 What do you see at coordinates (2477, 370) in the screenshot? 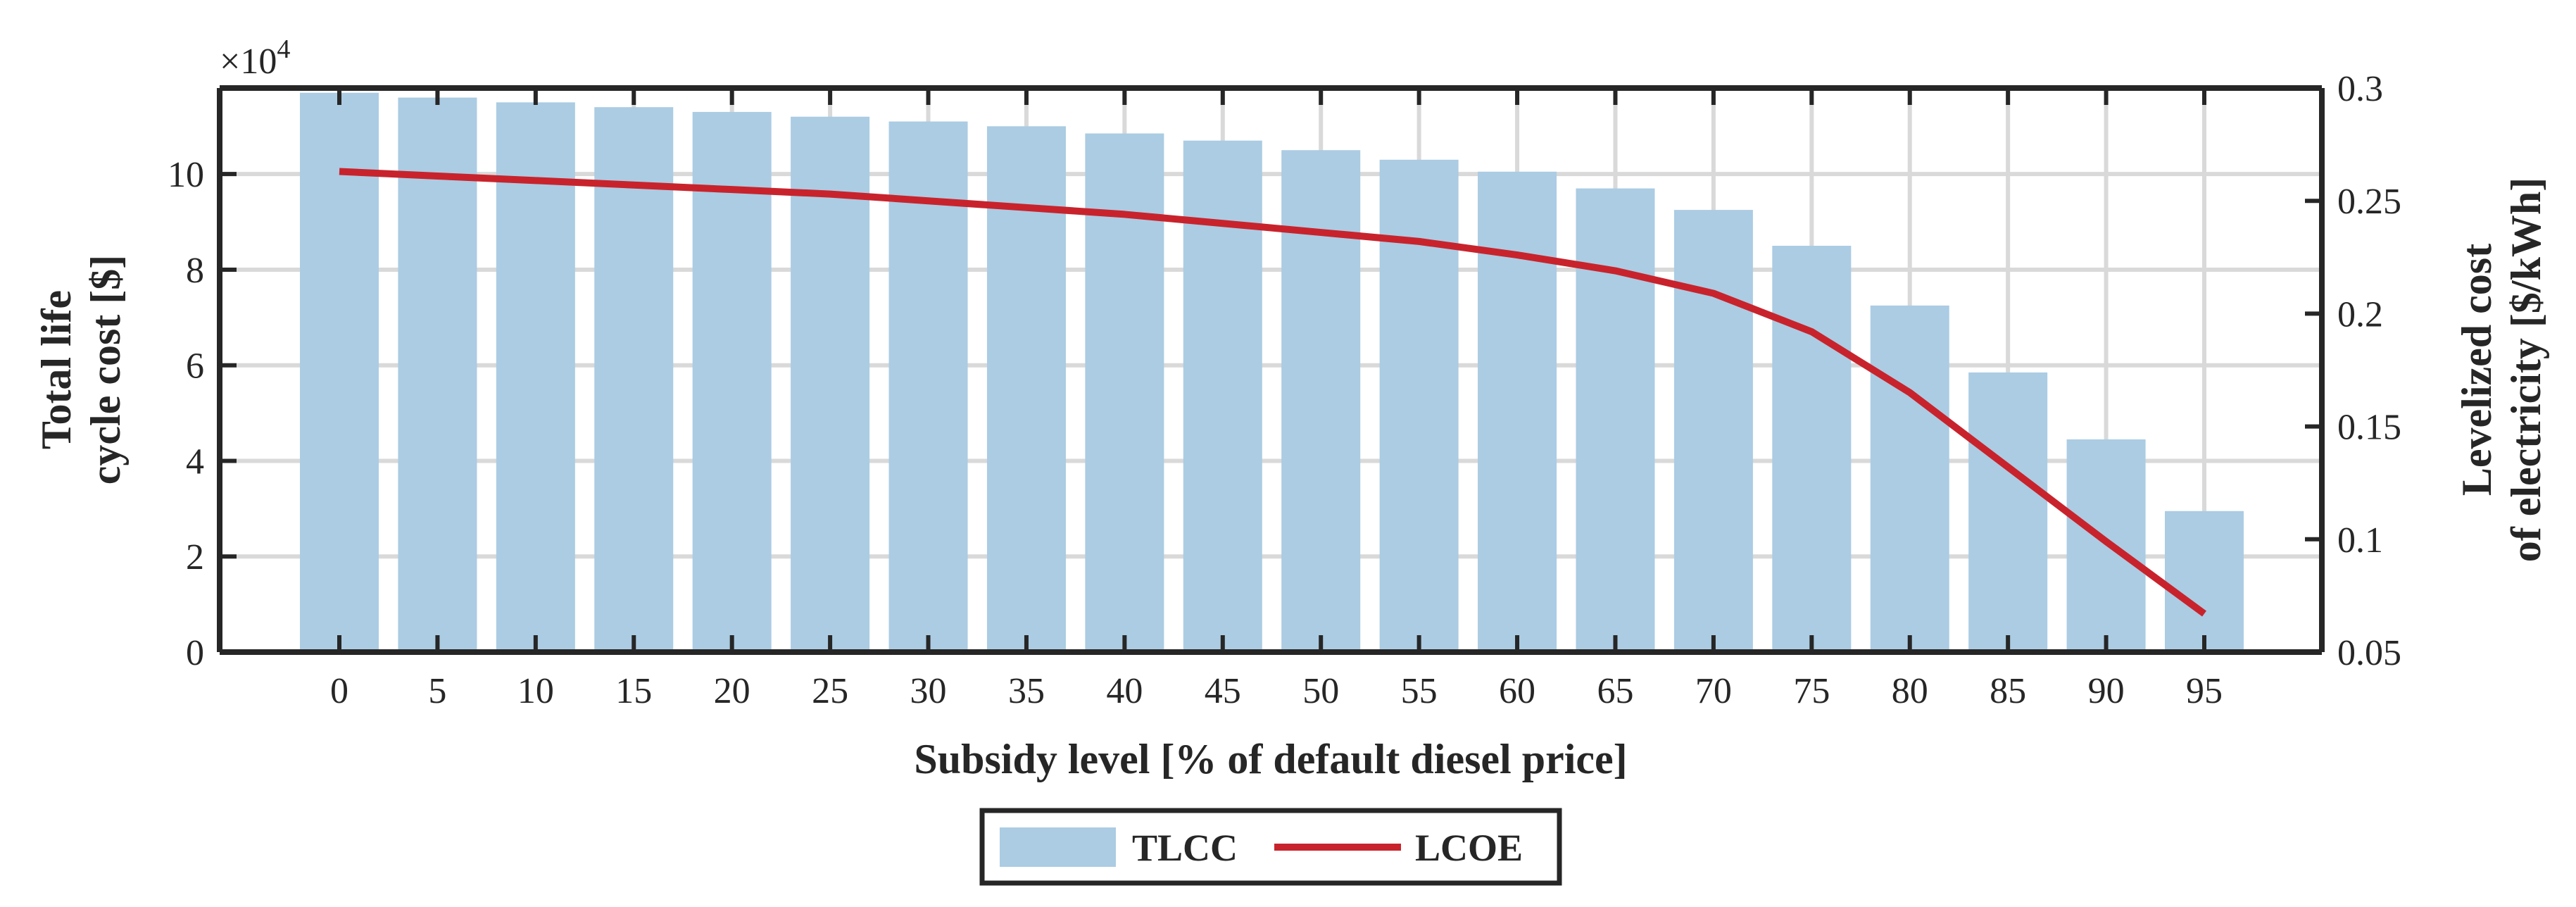
I see `y-axis-right-label-line1: Levelized cost` at bounding box center [2477, 370].